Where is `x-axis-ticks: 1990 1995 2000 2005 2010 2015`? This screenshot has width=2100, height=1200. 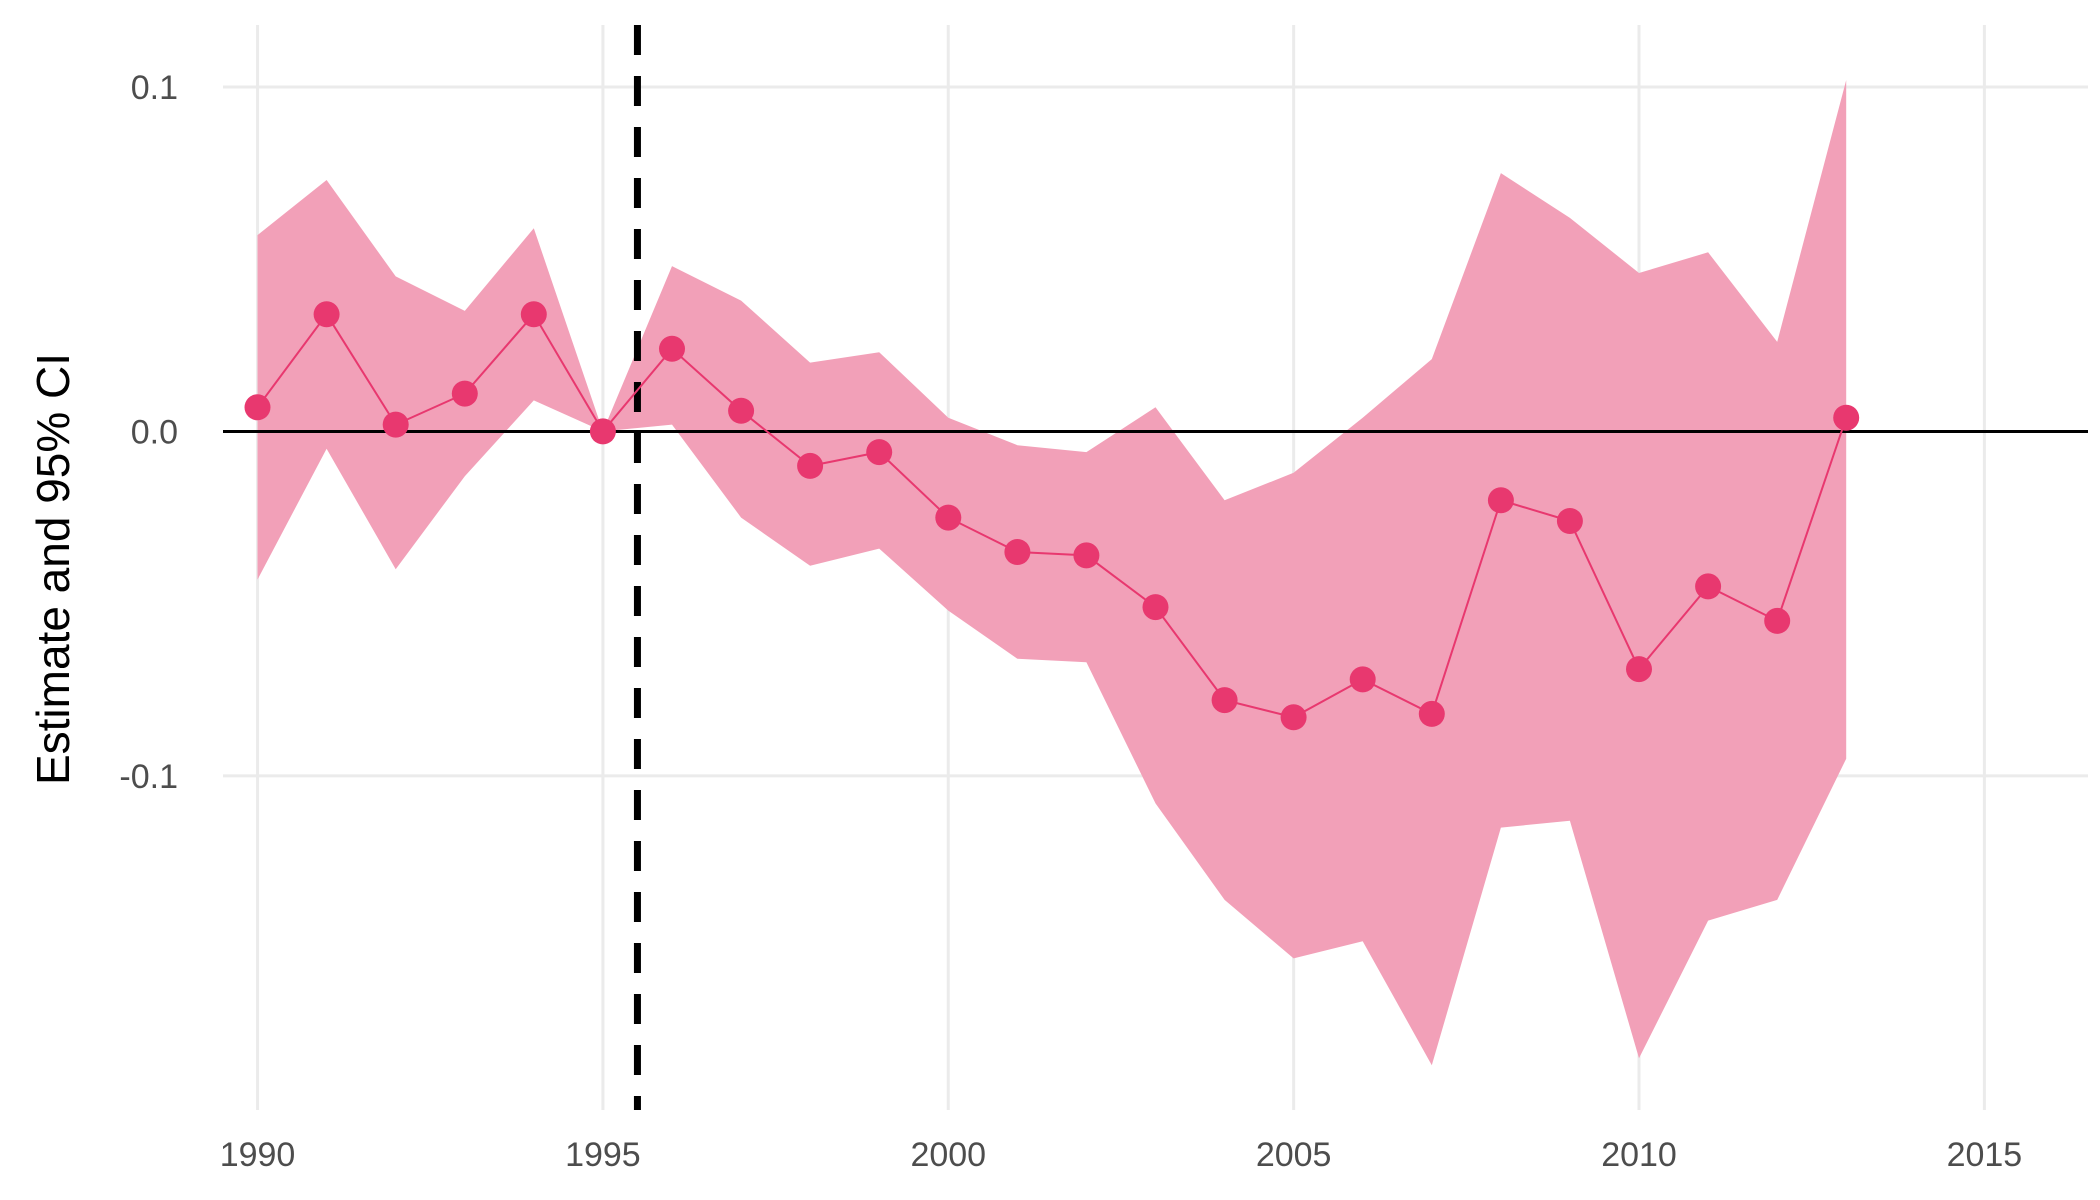
x-axis-ticks: 1990 1995 2000 2005 2010 2015 is located at coordinates (1121, 1155).